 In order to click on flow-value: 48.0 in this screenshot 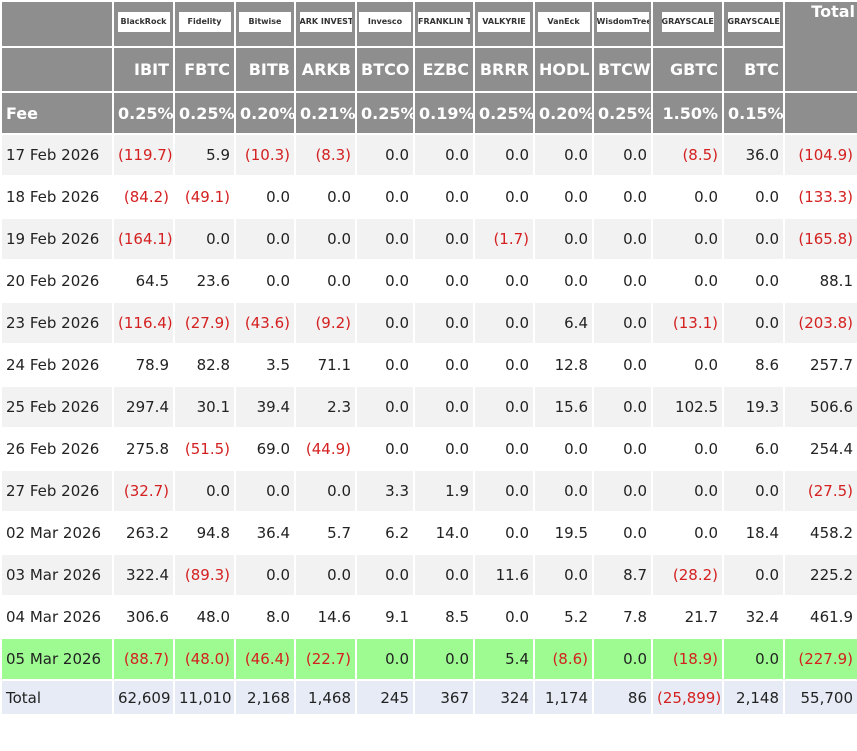, I will do `click(204, 617)`.